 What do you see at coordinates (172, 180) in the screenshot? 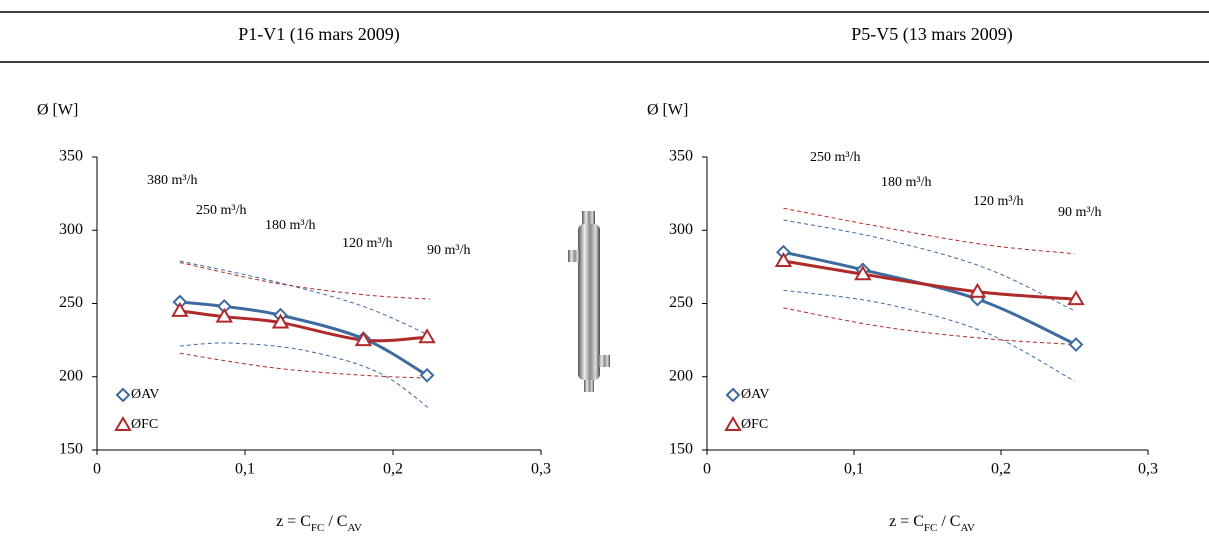
I see `flow-annotation: 380 m³/h` at bounding box center [172, 180].